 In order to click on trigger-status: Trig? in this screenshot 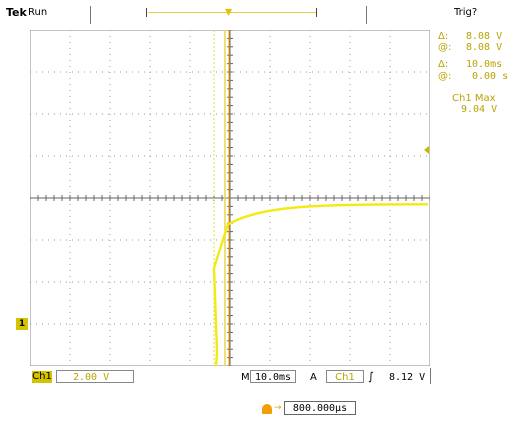, I will do `click(466, 12)`.